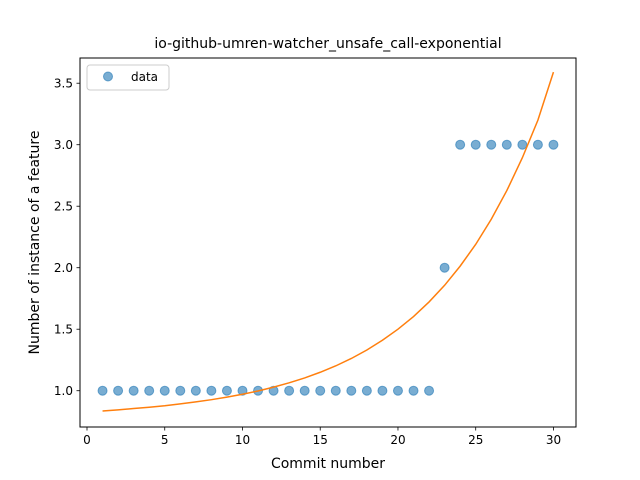 Image resolution: width=640 pixels, height=480 pixels. Describe the element at coordinates (87, 440) in the screenshot. I see `x-tick-label: 0` at that location.